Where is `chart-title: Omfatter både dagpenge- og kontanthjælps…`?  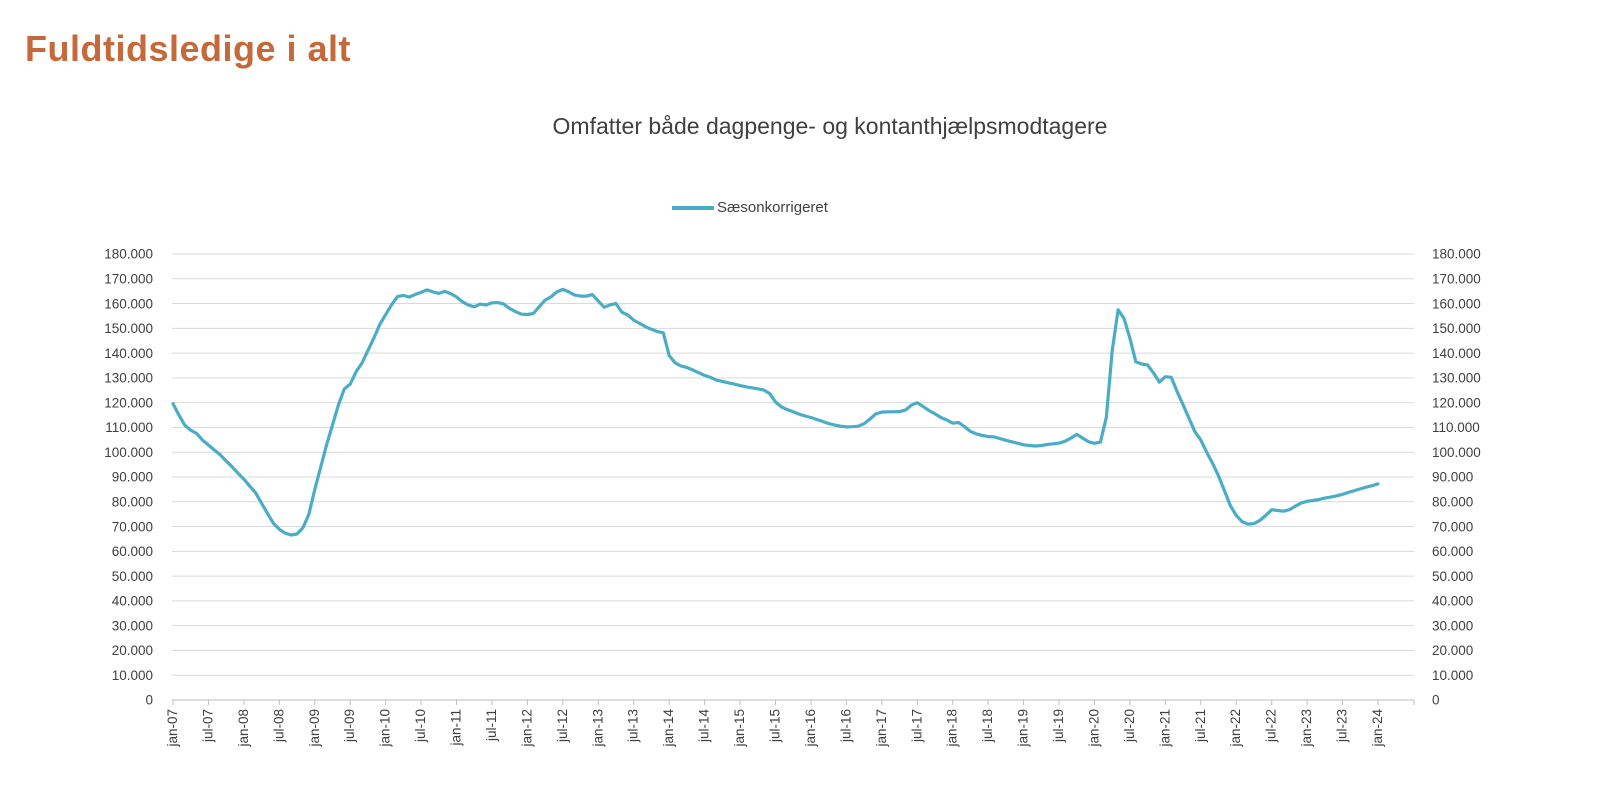 chart-title: Omfatter både dagpenge- og kontanthjælps… is located at coordinates (830, 126).